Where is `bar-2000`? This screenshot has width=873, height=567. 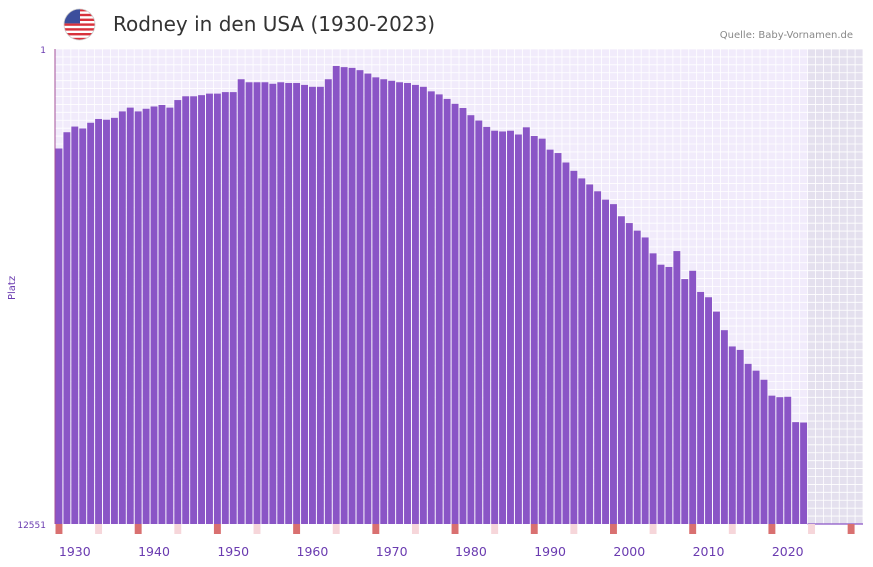 bar-2000 is located at coordinates (629, 373).